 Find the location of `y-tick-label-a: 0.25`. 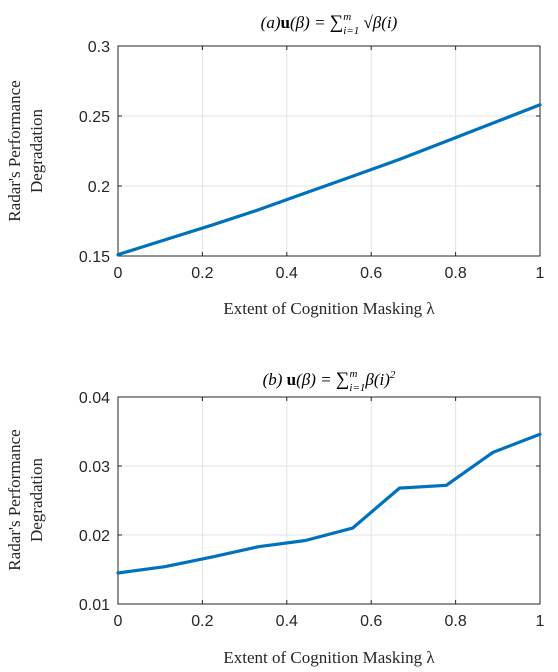

y-tick-label-a: 0.25 is located at coordinates (94, 117).